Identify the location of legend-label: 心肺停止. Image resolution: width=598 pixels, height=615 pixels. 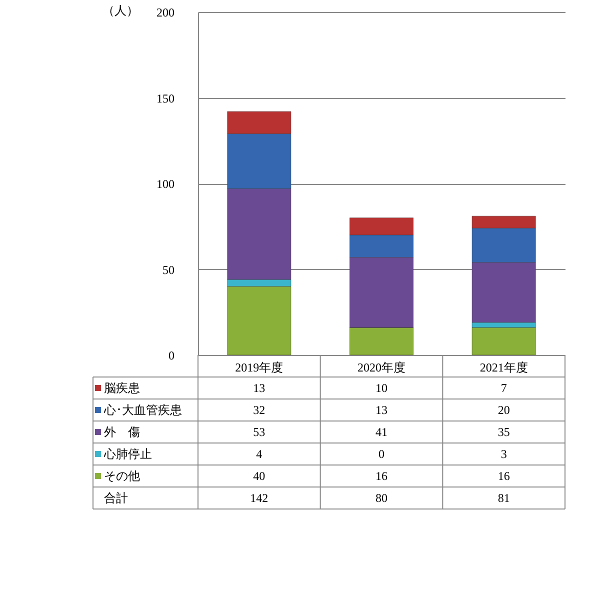
(127, 454).